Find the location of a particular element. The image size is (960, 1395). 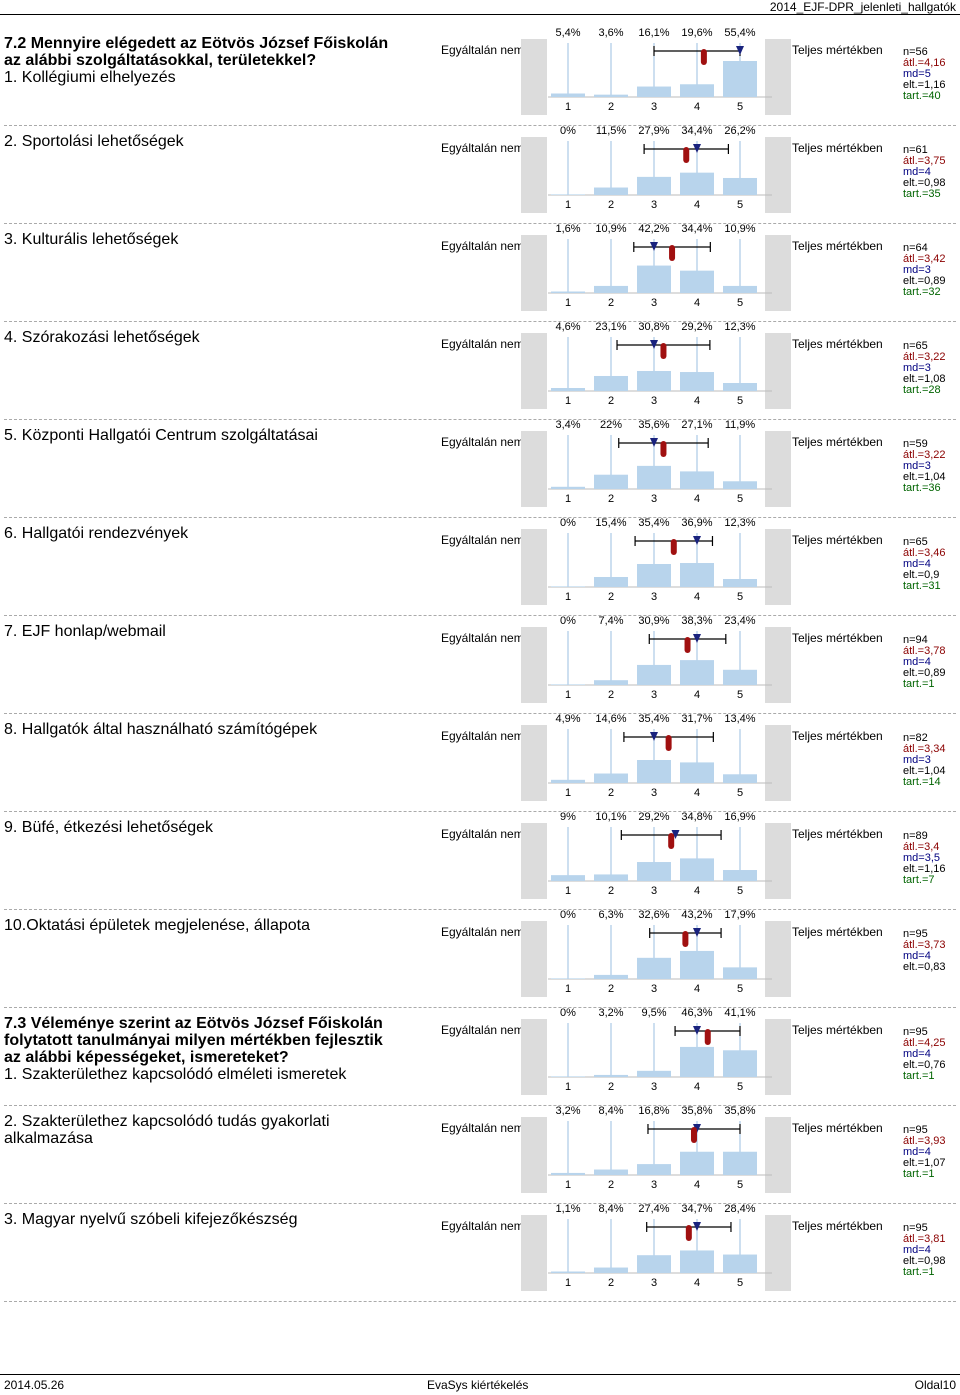

stat-n: n=95 is located at coordinates (915, 1032).